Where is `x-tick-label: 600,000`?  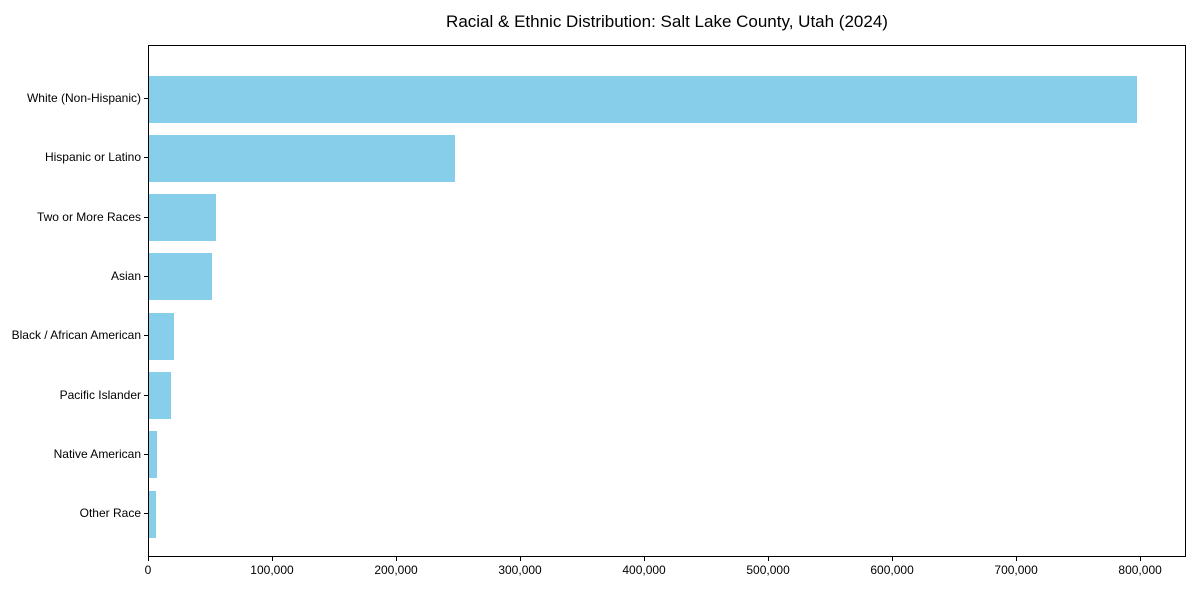
x-tick-label: 600,000 is located at coordinates (892, 570).